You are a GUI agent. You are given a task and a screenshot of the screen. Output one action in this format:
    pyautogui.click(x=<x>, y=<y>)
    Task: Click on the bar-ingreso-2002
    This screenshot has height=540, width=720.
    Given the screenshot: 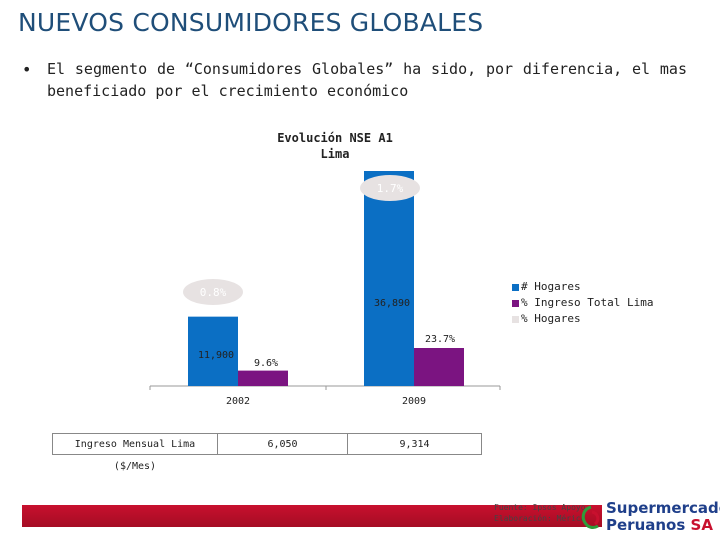 What is the action you would take?
    pyautogui.click(x=263, y=378)
    